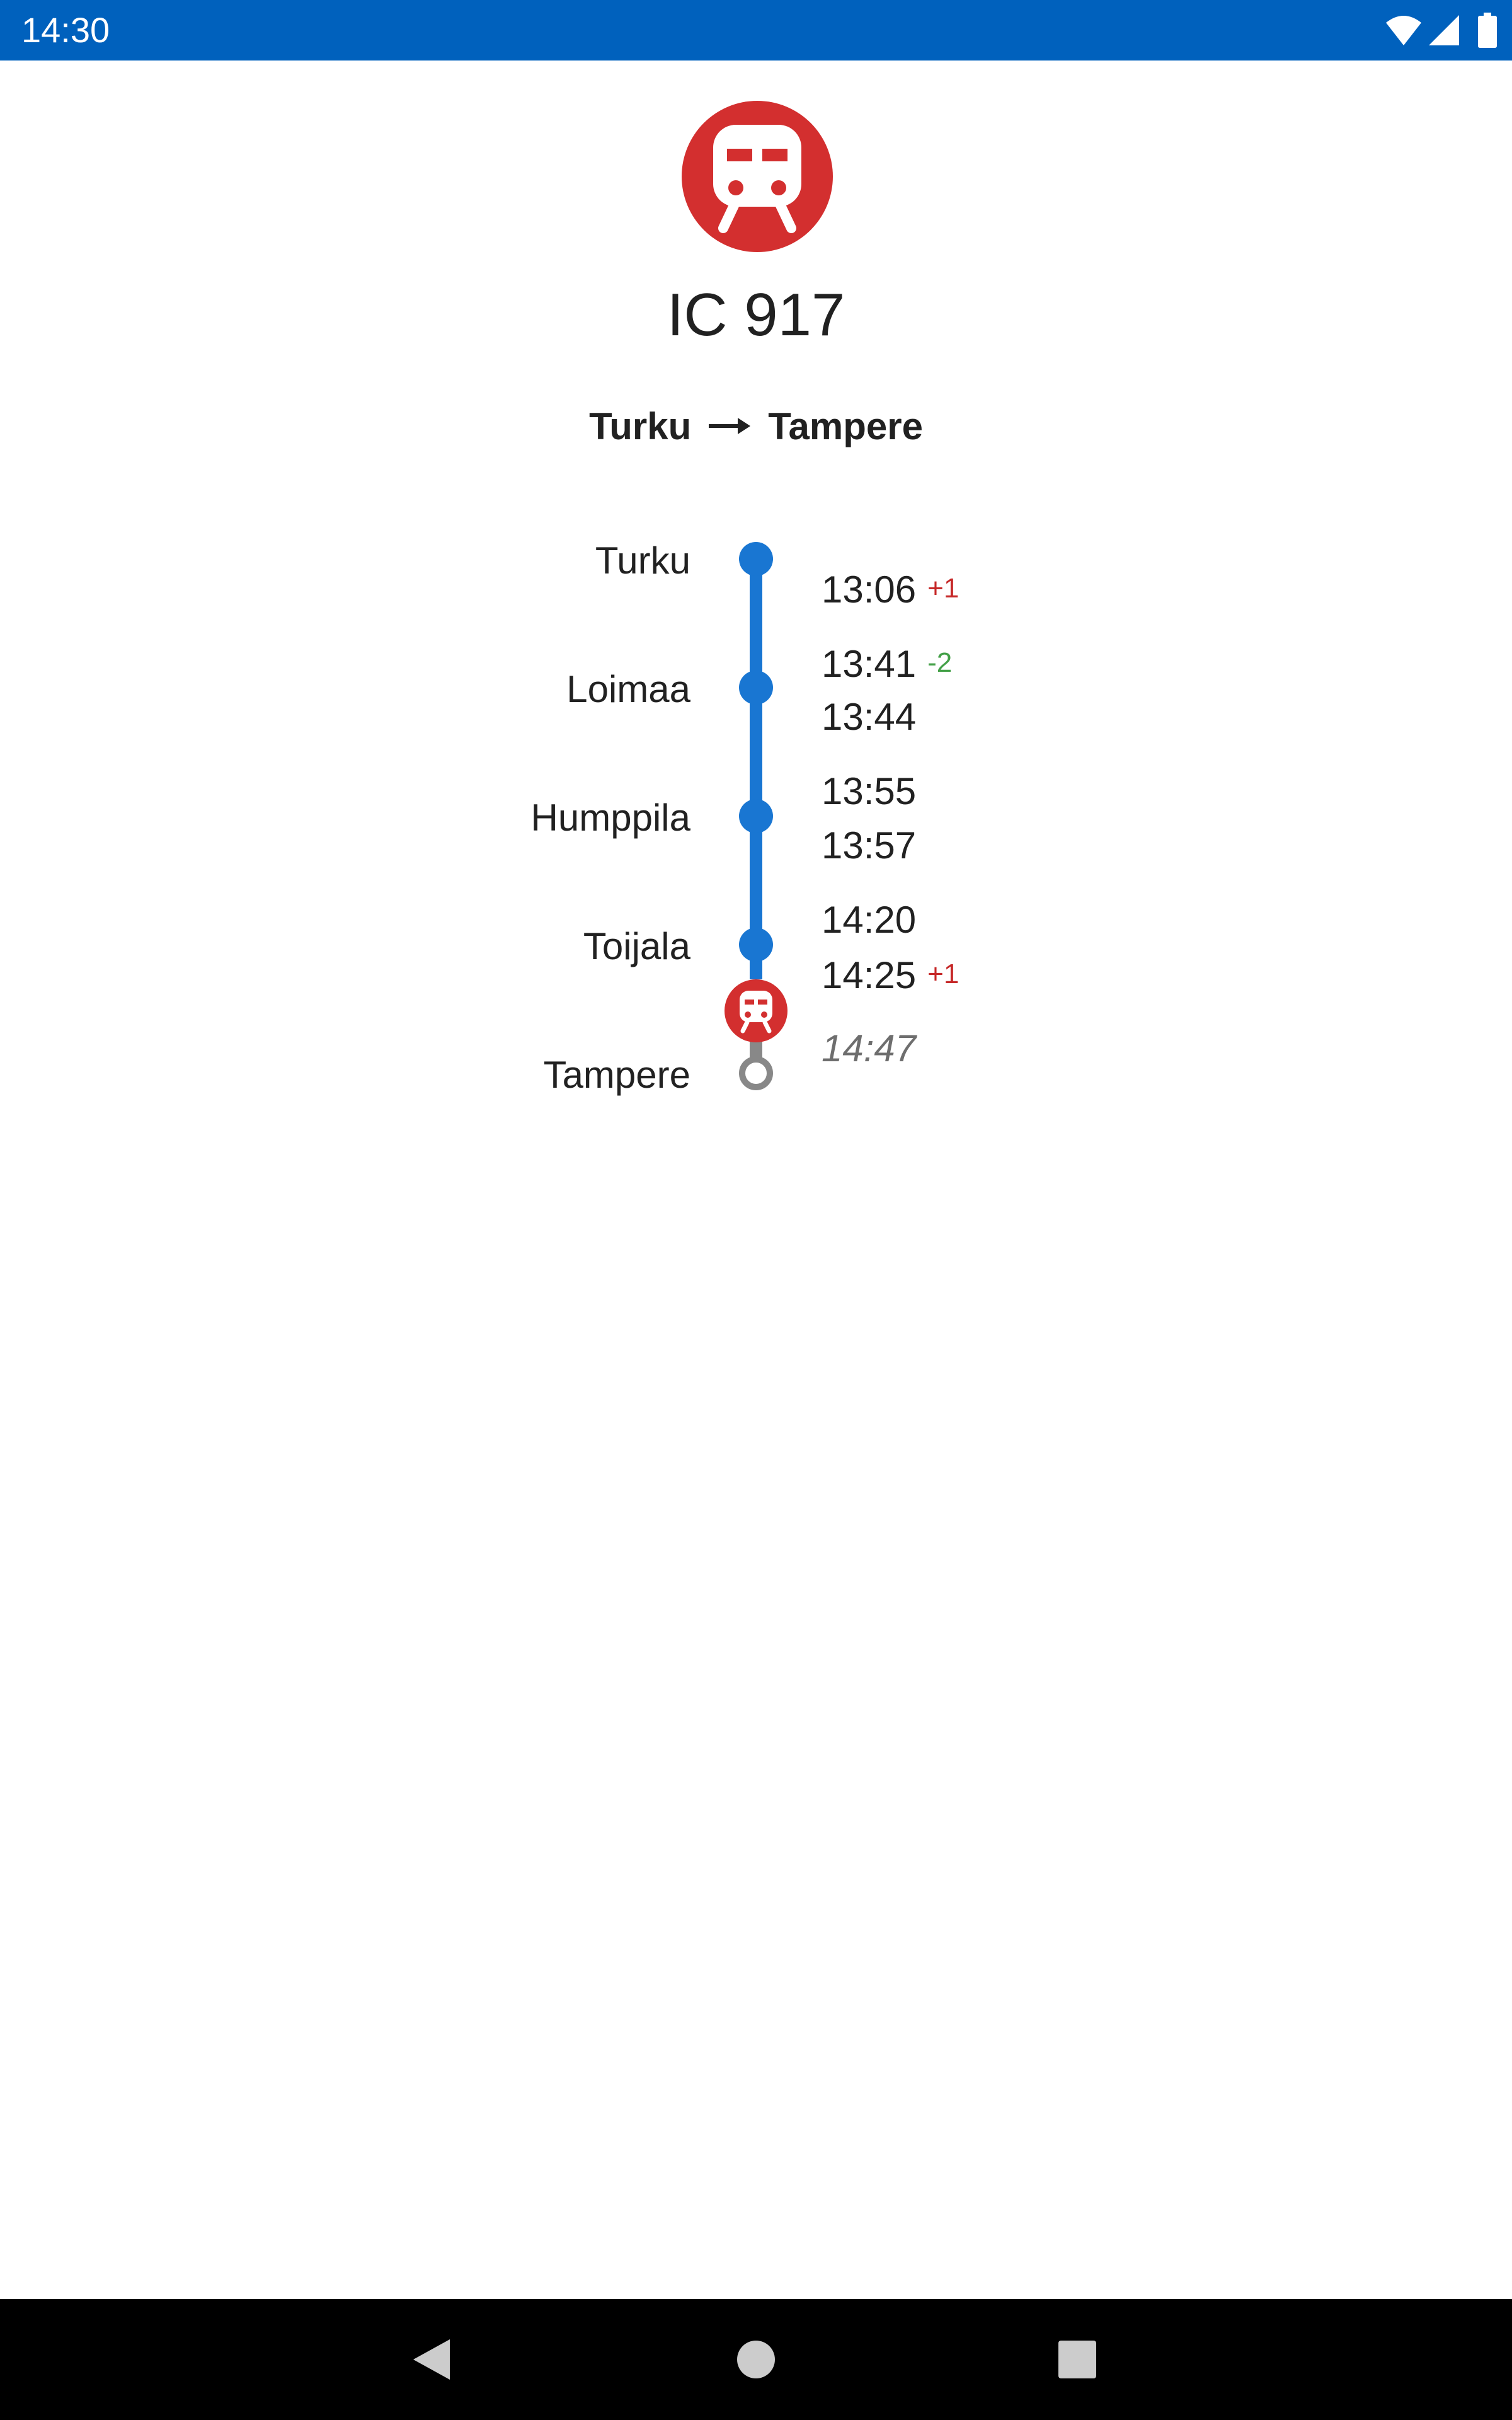  What do you see at coordinates (65, 30) in the screenshot?
I see `status-time: 14:30` at bounding box center [65, 30].